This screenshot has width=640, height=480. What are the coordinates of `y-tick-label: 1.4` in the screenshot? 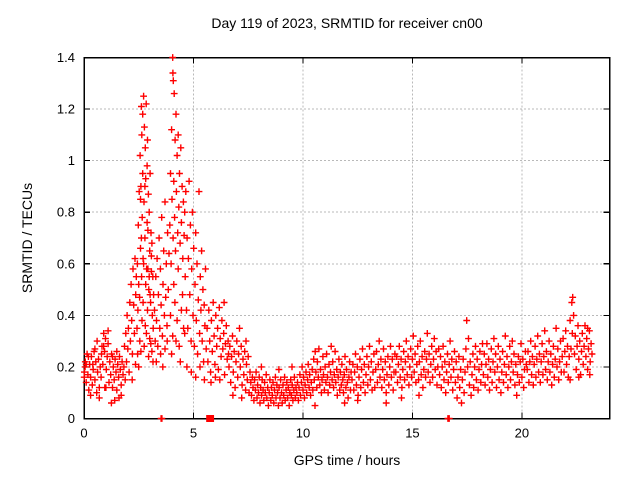 It's located at (66, 57).